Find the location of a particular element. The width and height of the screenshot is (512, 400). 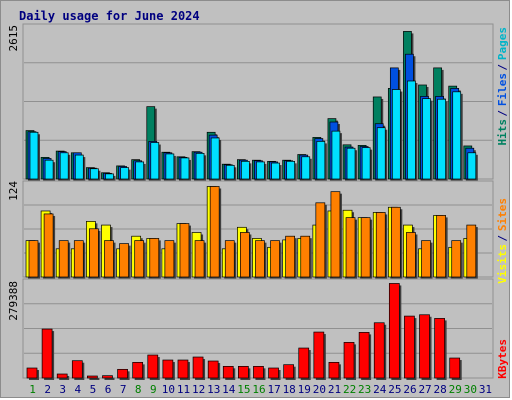

day-label: 22 is located at coordinates (349, 389).